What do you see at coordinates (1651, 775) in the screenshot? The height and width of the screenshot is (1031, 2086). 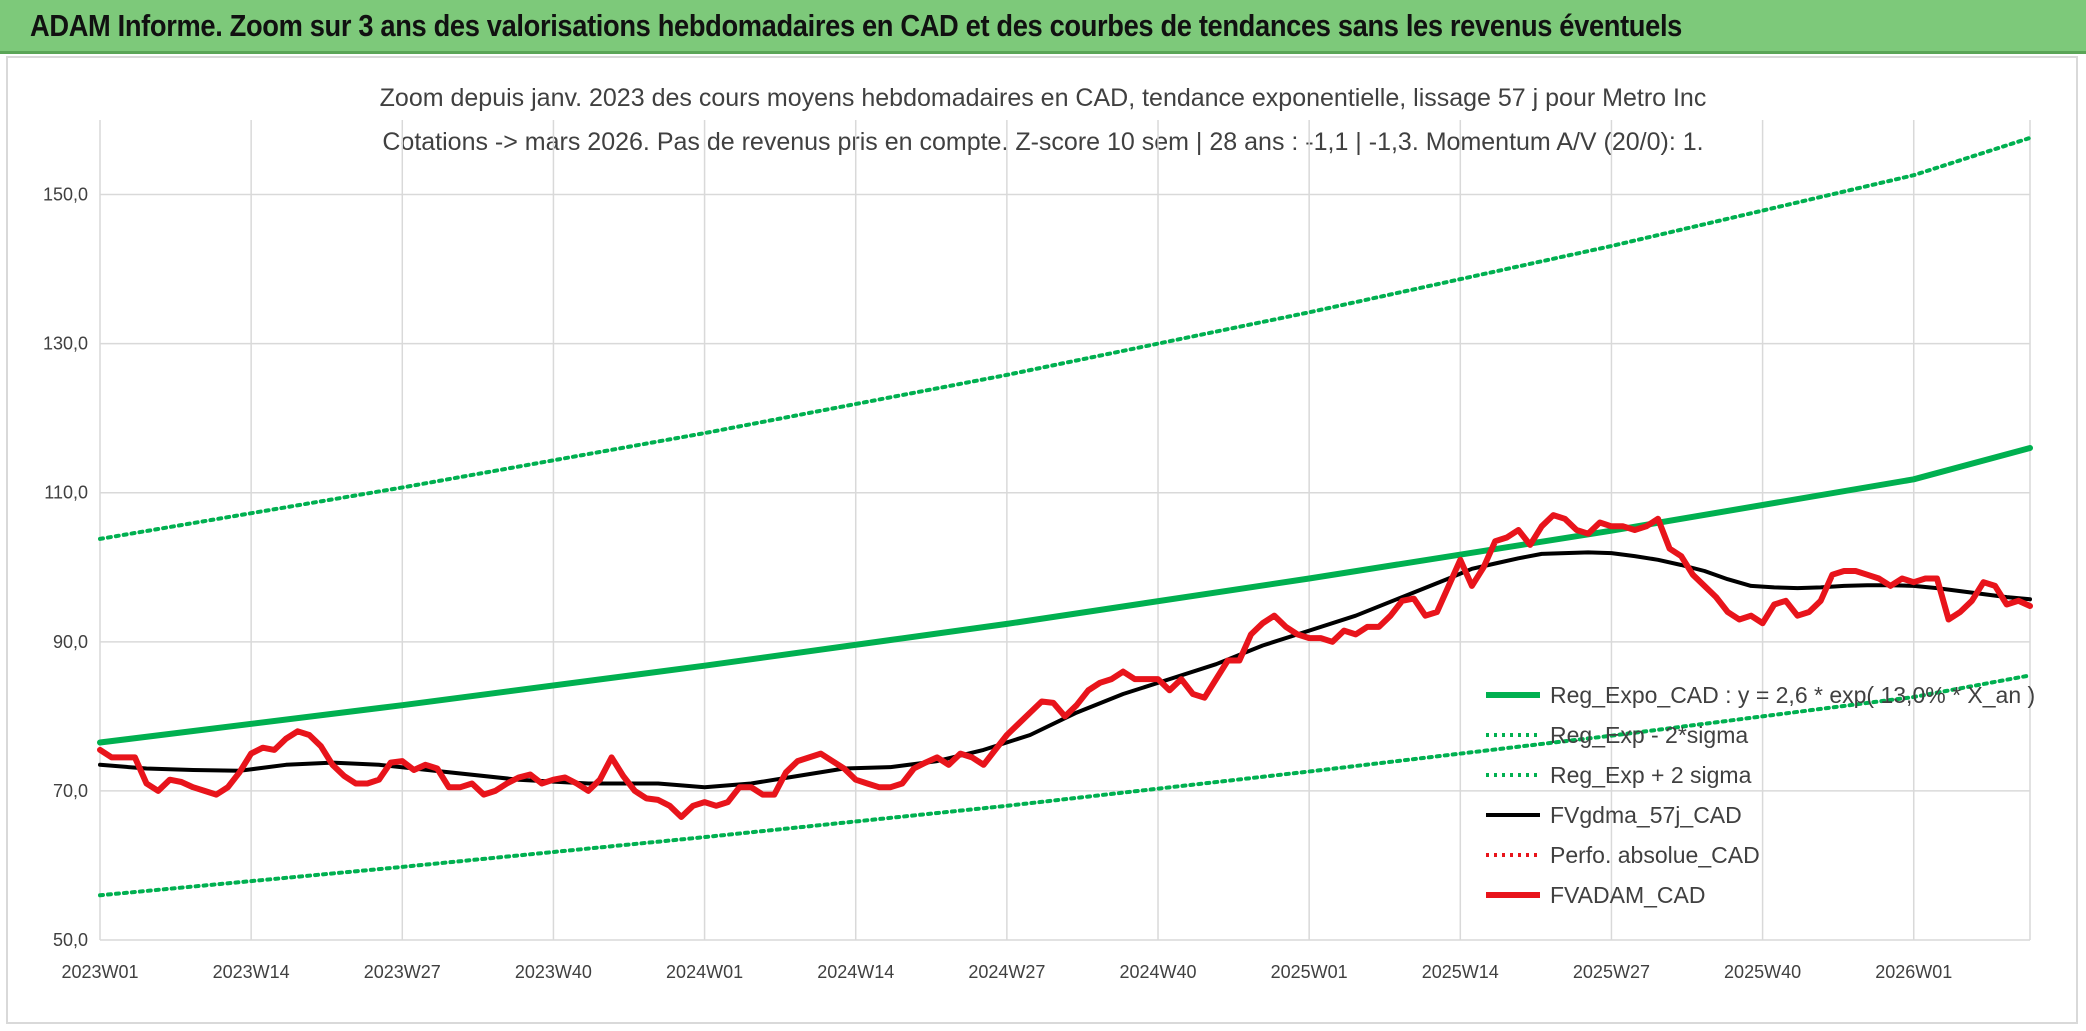 I see `legend-label: Reg_Exp + 2 sigma` at bounding box center [1651, 775].